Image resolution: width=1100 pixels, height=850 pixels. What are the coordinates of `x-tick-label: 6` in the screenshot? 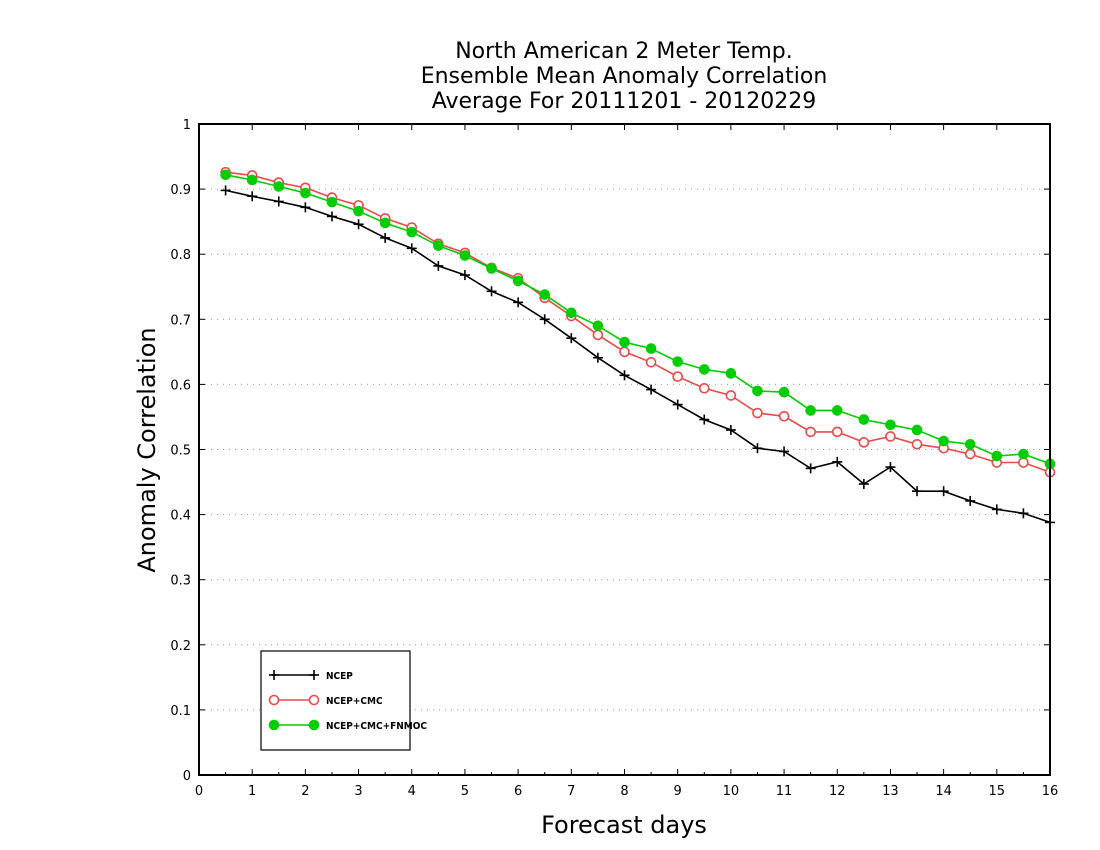 It's located at (518, 791).